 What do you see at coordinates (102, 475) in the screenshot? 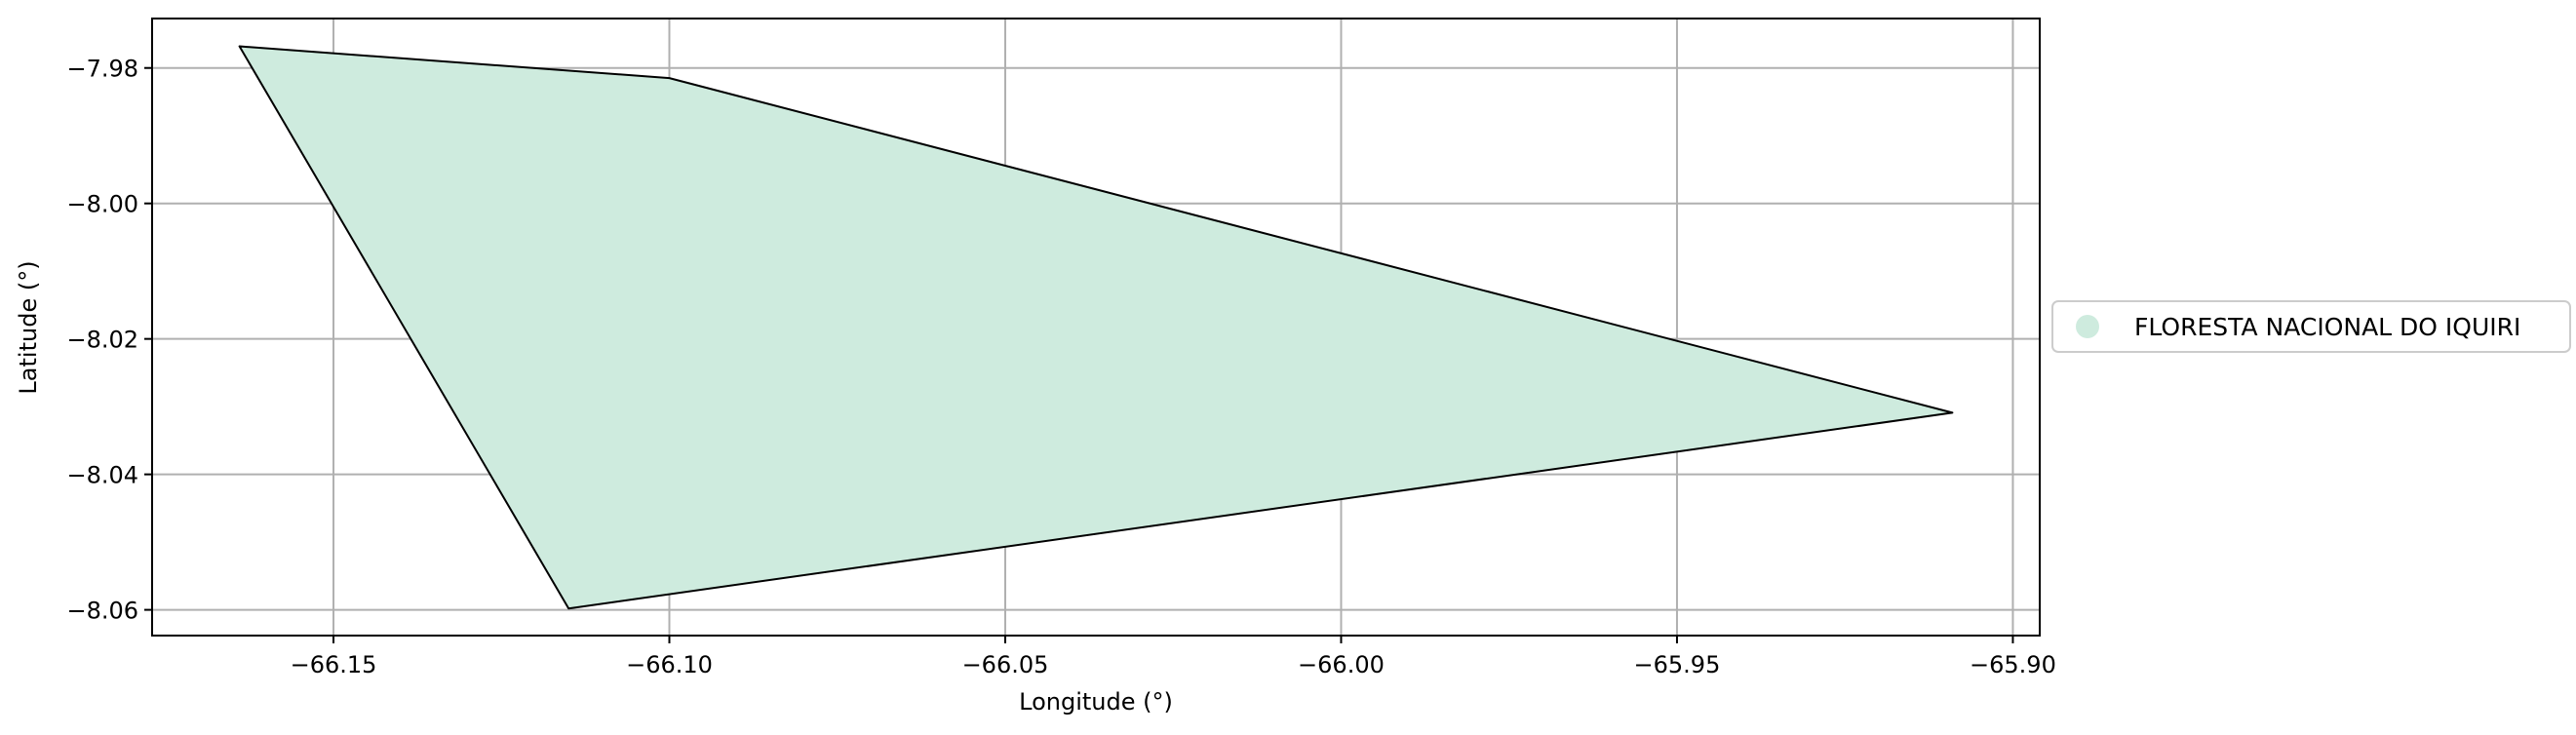
I see `y-tick-label: −8.04` at bounding box center [102, 475].